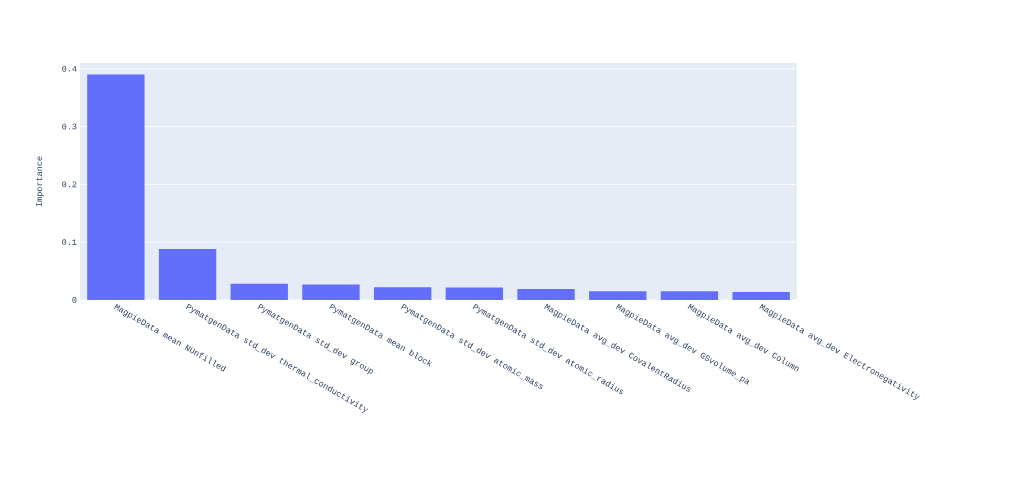  I want to click on y-axis-title: Importance, so click(40, 181).